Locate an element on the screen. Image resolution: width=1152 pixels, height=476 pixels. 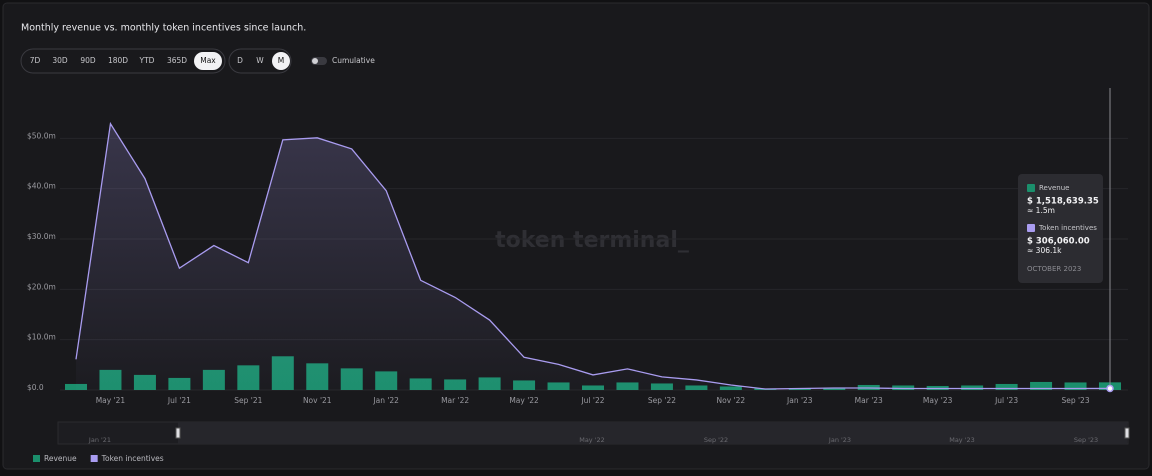
granularity-group is located at coordinates (260, 61).